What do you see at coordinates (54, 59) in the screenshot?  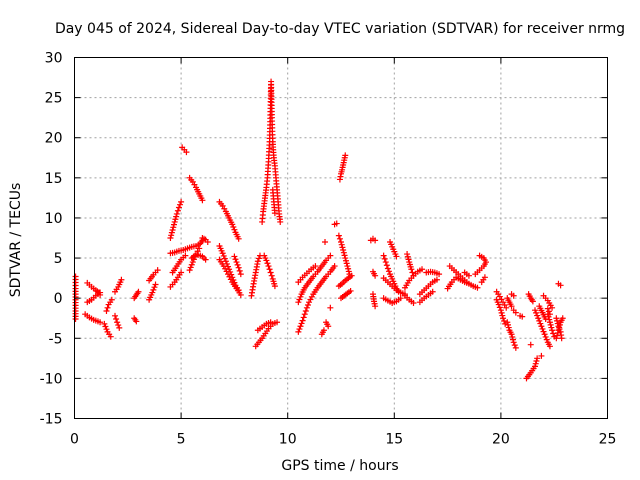 I see `y-tick-label: 30` at bounding box center [54, 59].